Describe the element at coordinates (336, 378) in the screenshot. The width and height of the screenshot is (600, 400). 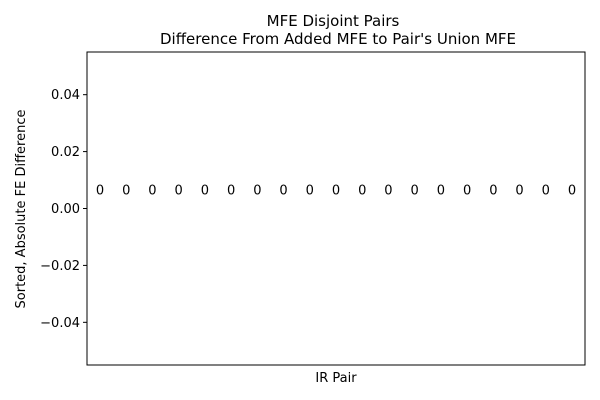
I see `x-axis-label: IR Pair` at that location.